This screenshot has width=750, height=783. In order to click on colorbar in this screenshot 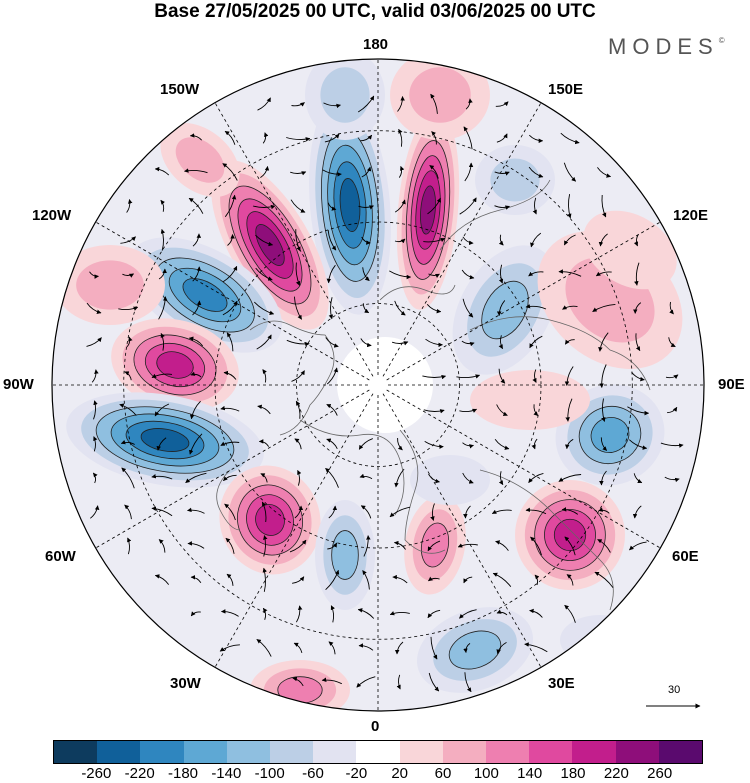, I will do `click(378, 752)`.